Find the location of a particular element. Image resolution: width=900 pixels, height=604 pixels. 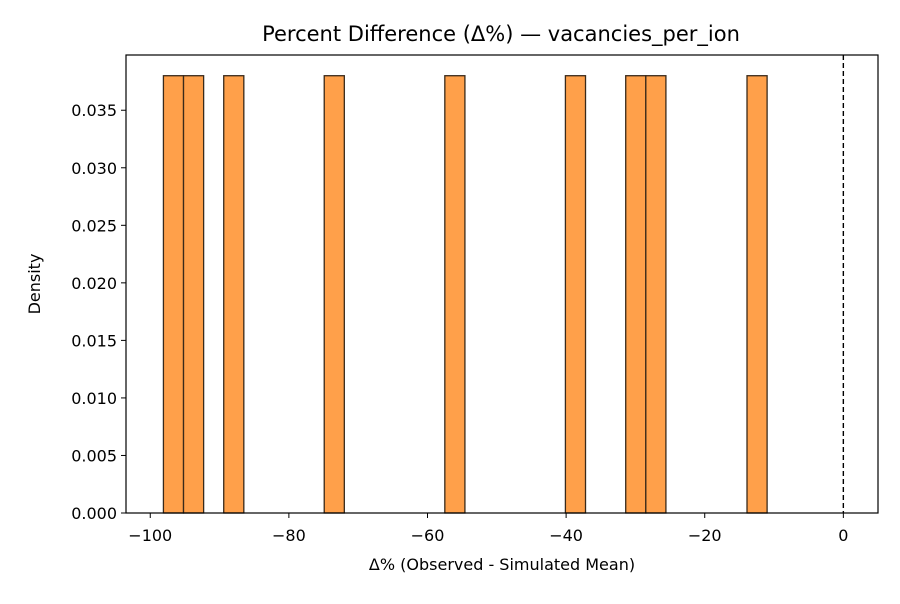

x-axis-label: Δ% (Observed - Simulated Mean) is located at coordinates (502, 564).